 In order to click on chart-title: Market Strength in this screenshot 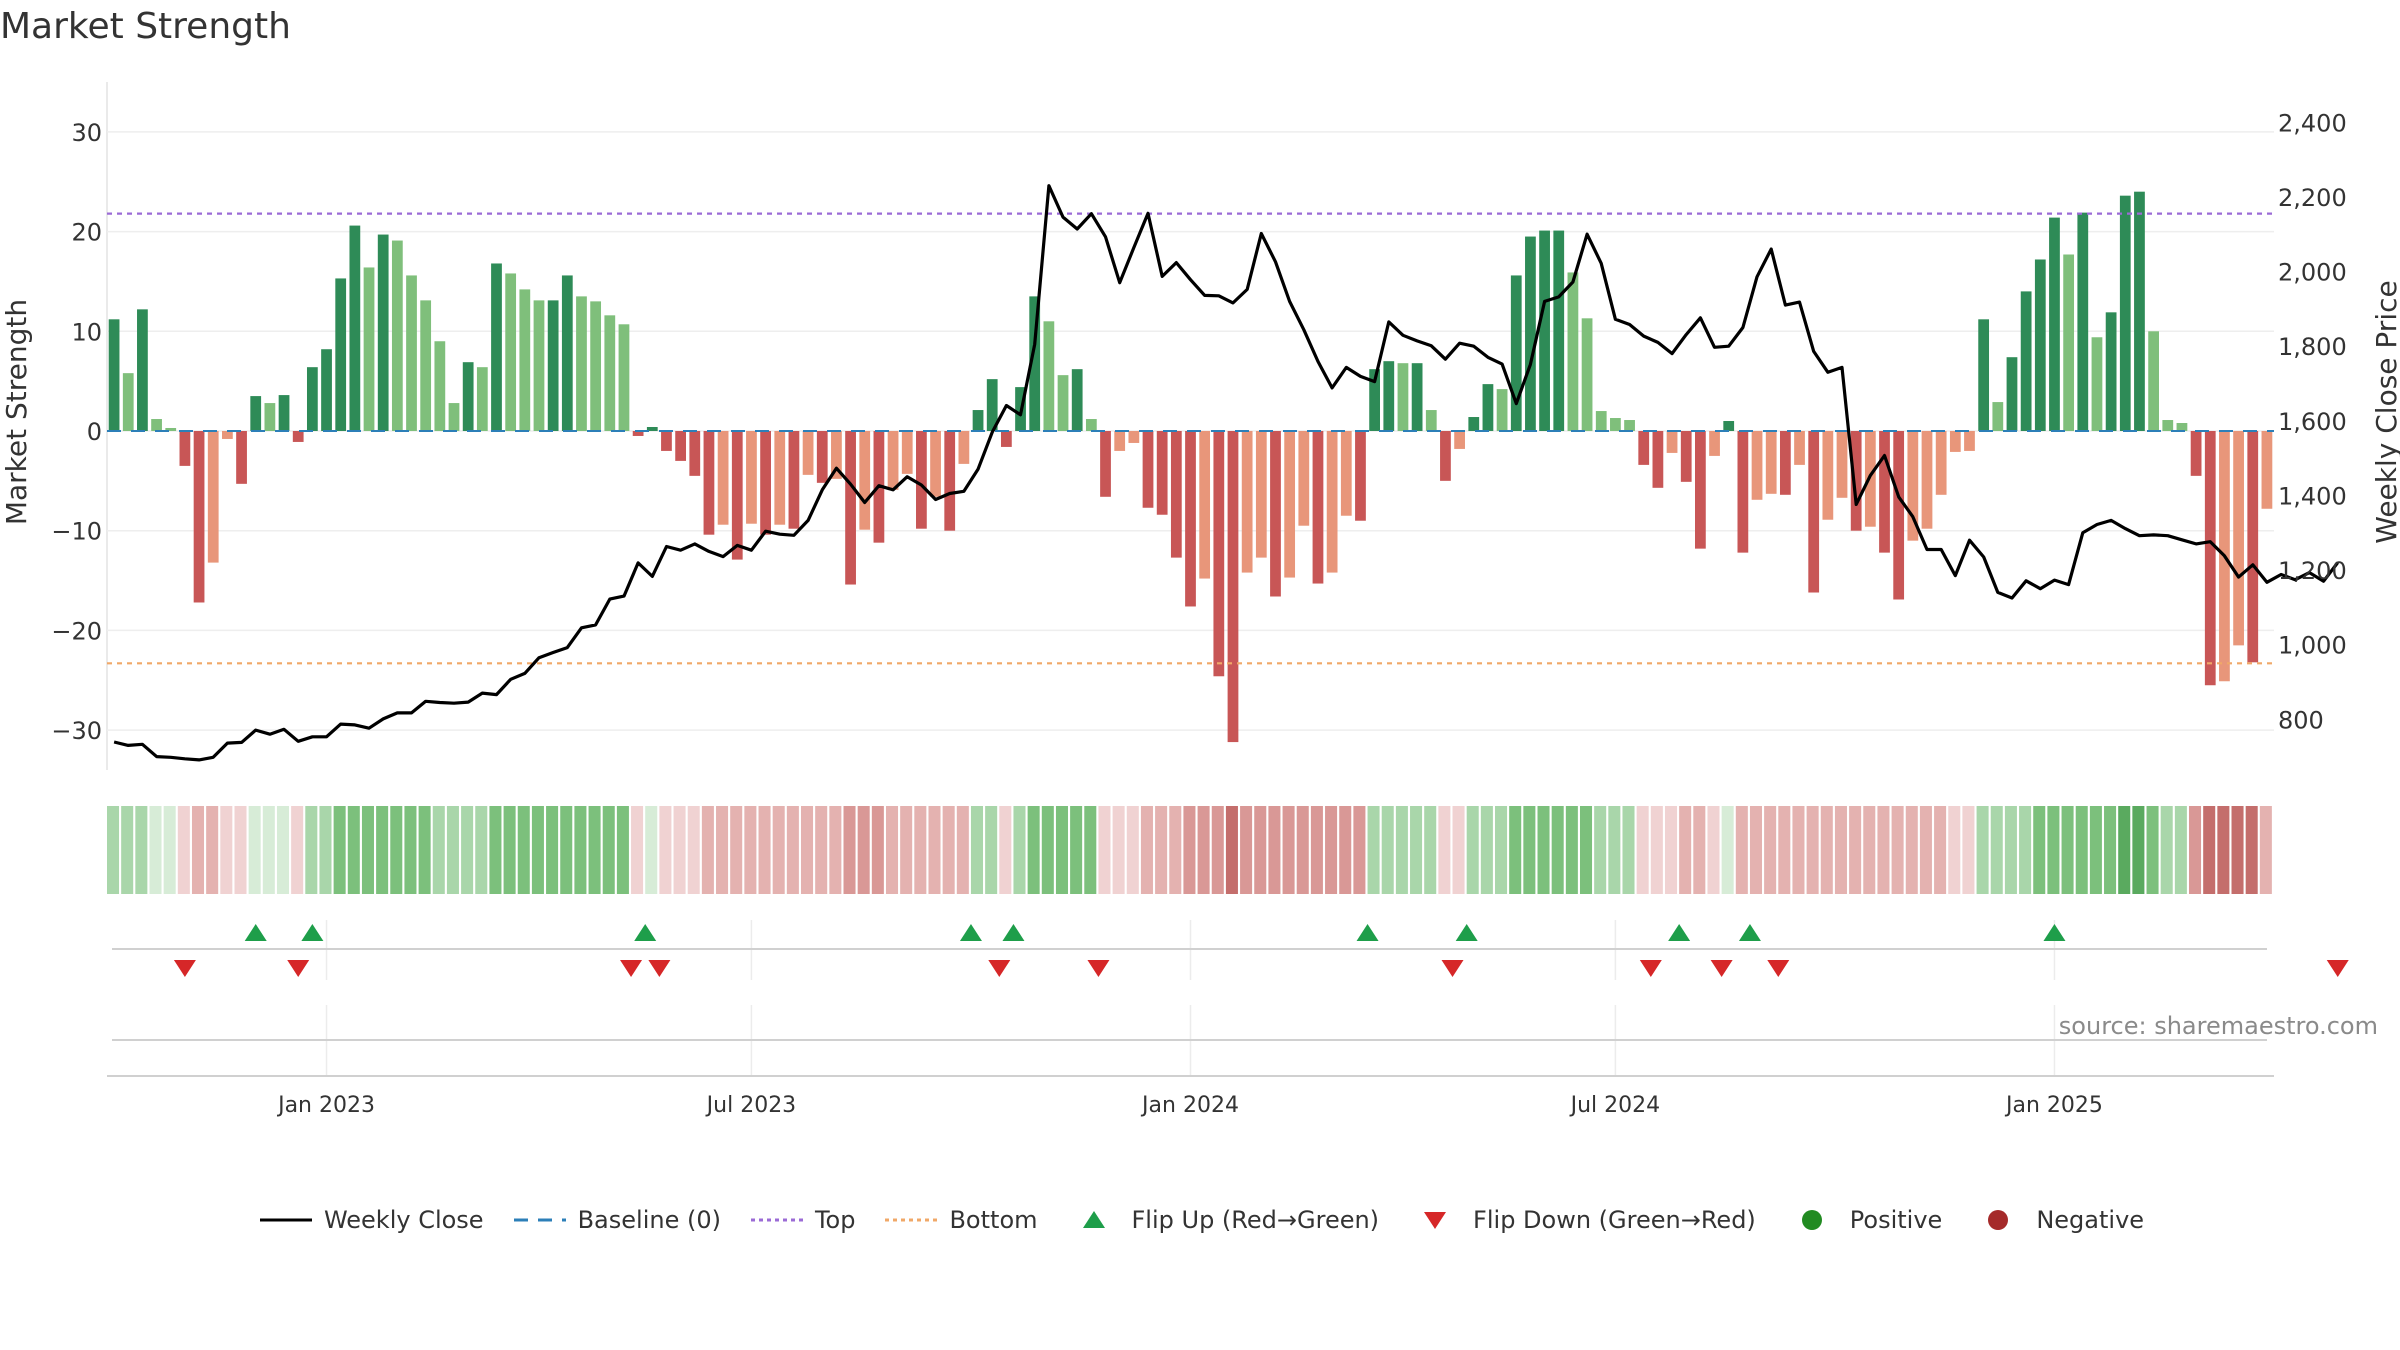, I will do `click(145, 26)`.